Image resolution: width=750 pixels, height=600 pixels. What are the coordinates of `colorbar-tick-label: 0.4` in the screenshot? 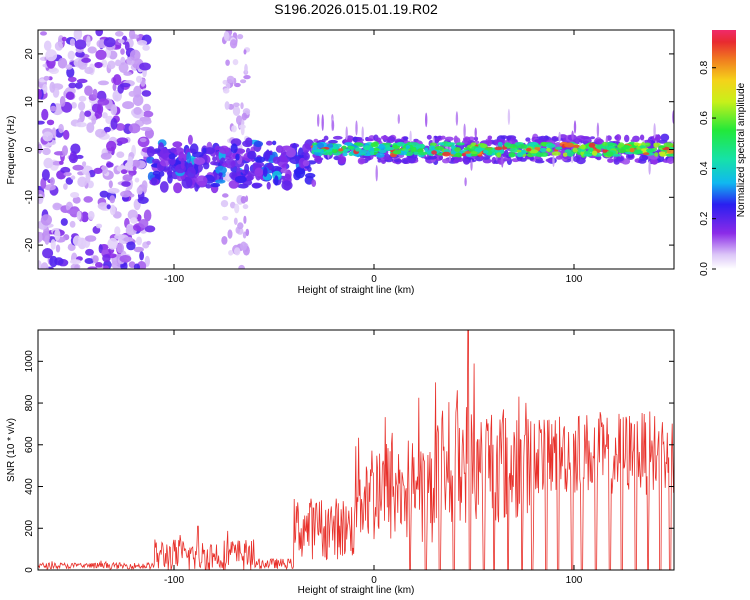 It's located at (704, 168).